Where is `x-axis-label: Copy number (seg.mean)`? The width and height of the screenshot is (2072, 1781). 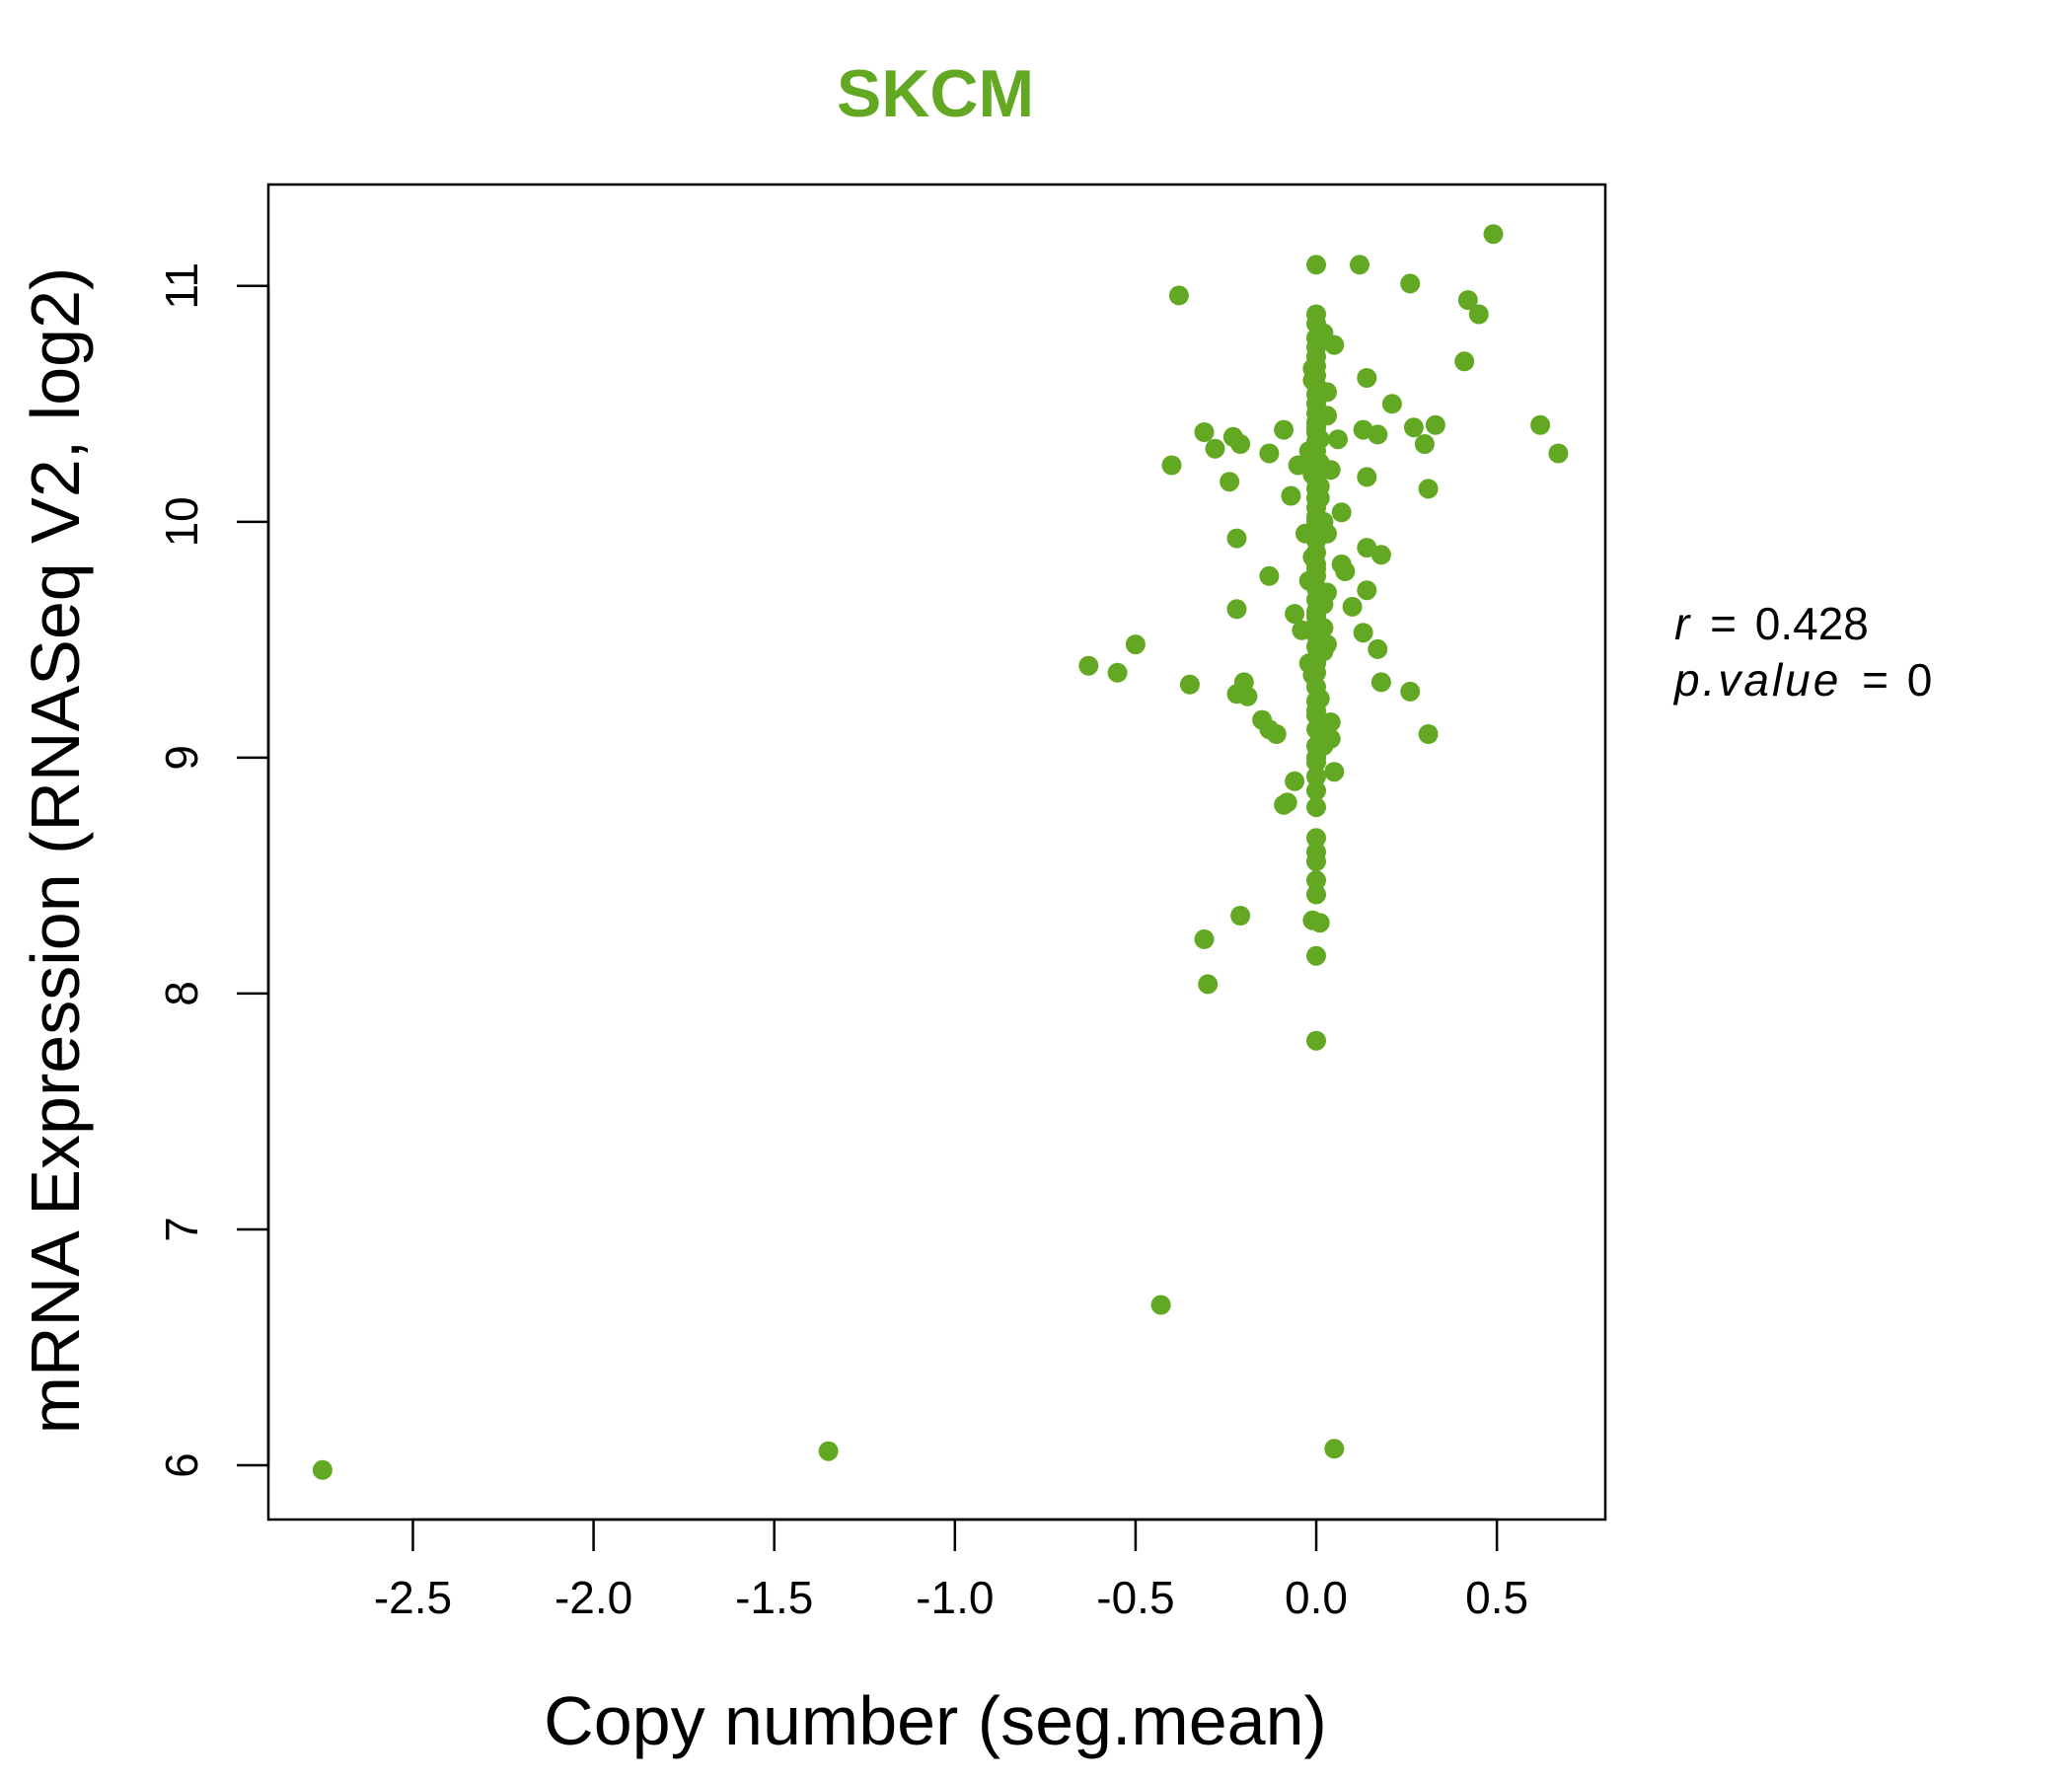
x-axis-label: Copy number (seg.mean) is located at coordinates (936, 1720).